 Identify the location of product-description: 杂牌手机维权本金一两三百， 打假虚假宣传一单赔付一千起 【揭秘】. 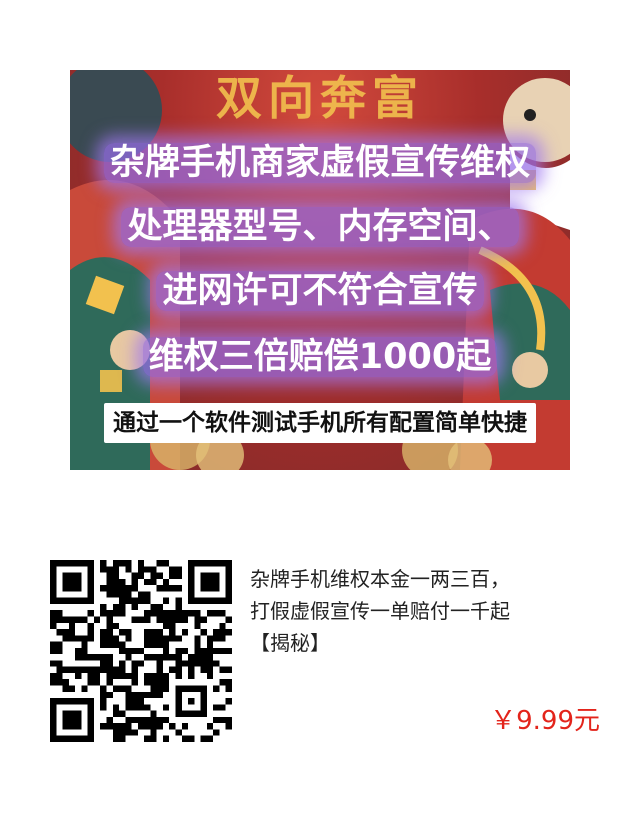
(430, 611).